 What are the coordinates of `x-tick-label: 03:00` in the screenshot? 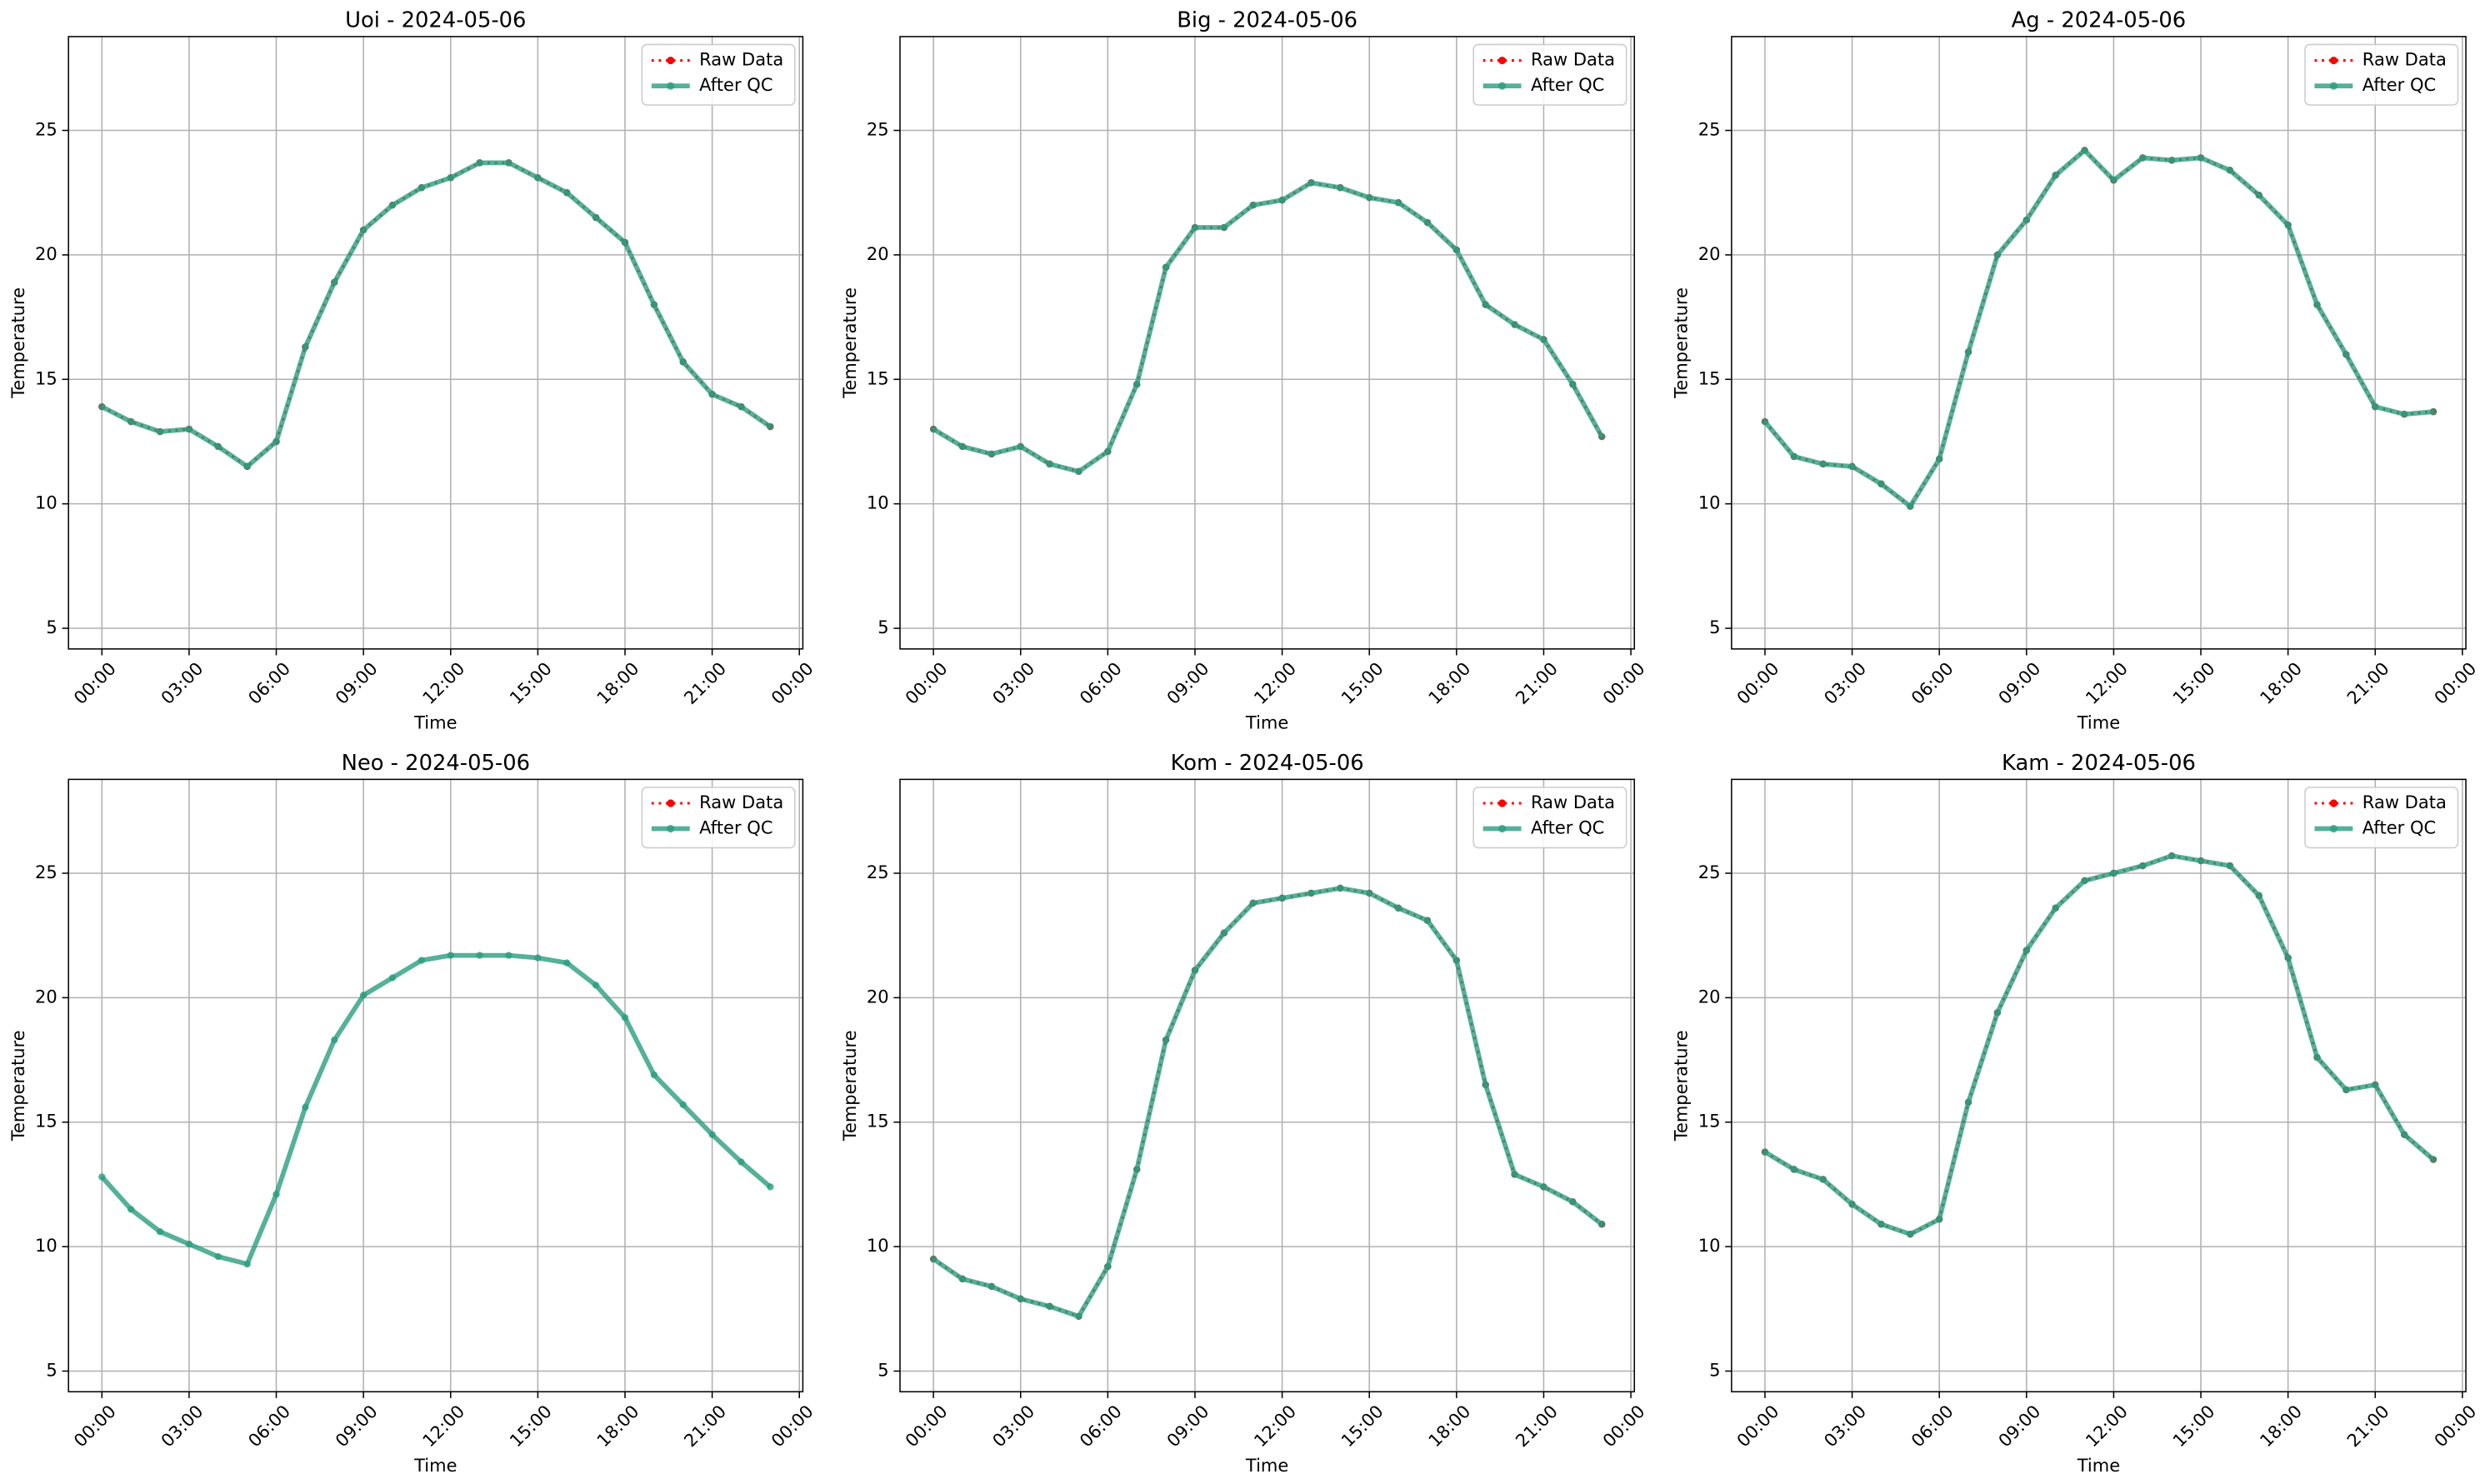 It's located at (182, 1426).